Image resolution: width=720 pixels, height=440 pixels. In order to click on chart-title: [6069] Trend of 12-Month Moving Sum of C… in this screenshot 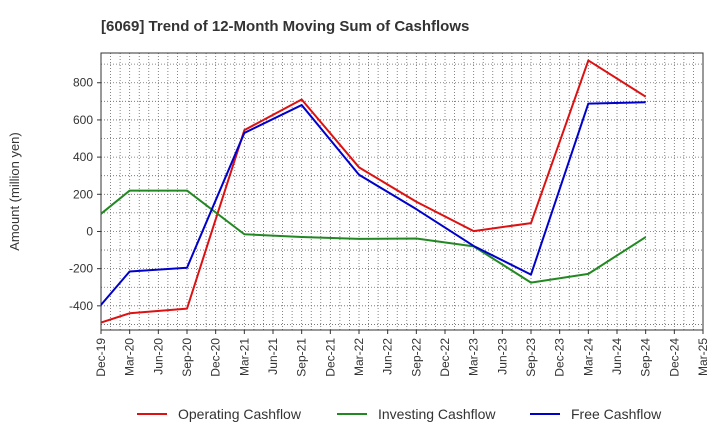, I will do `click(285, 26)`.